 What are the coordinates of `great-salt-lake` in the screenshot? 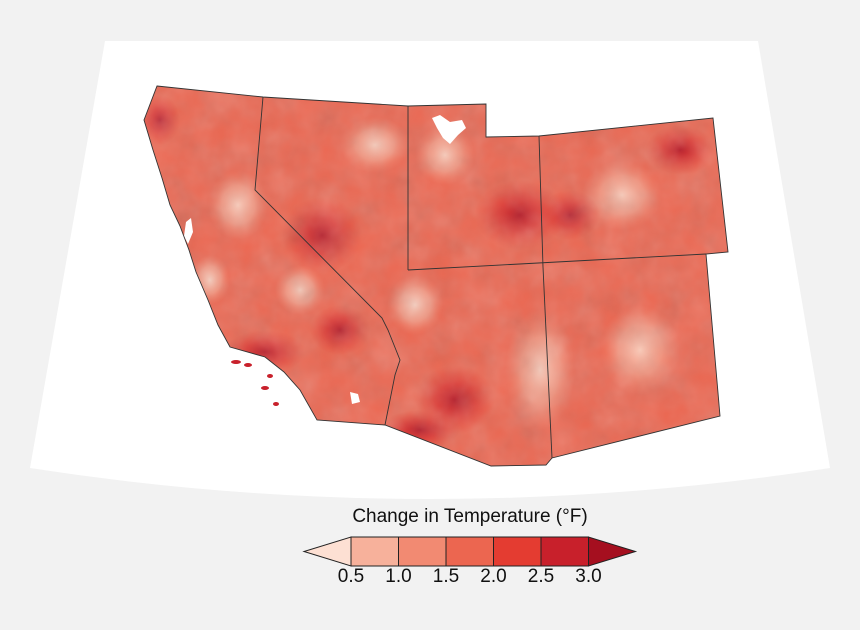 It's located at (449, 129).